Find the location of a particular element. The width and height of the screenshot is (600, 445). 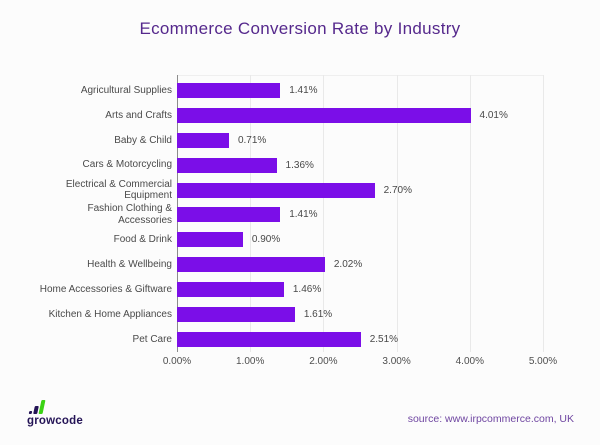

value-label: 4.01% is located at coordinates (493, 115).